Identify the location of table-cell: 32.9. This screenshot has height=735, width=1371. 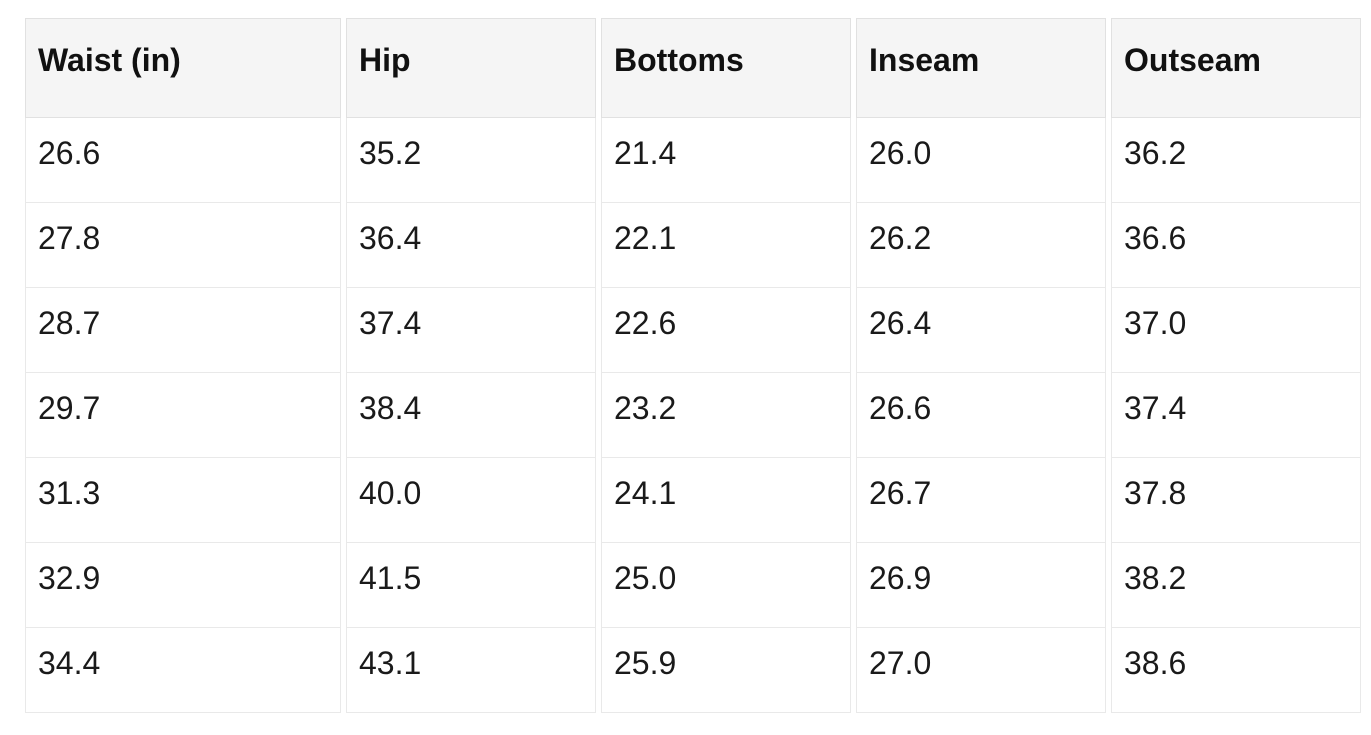
(183, 585).